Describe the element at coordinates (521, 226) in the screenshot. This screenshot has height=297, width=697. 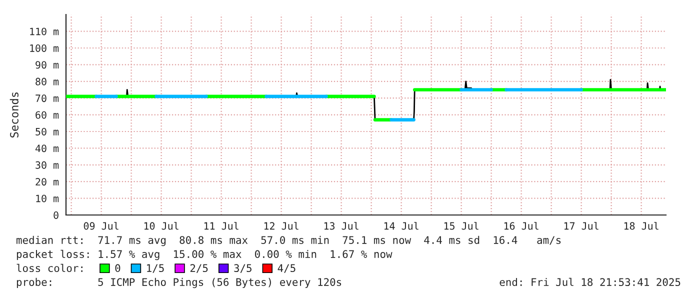
I see `x-tick-label: 16 Jul` at that location.